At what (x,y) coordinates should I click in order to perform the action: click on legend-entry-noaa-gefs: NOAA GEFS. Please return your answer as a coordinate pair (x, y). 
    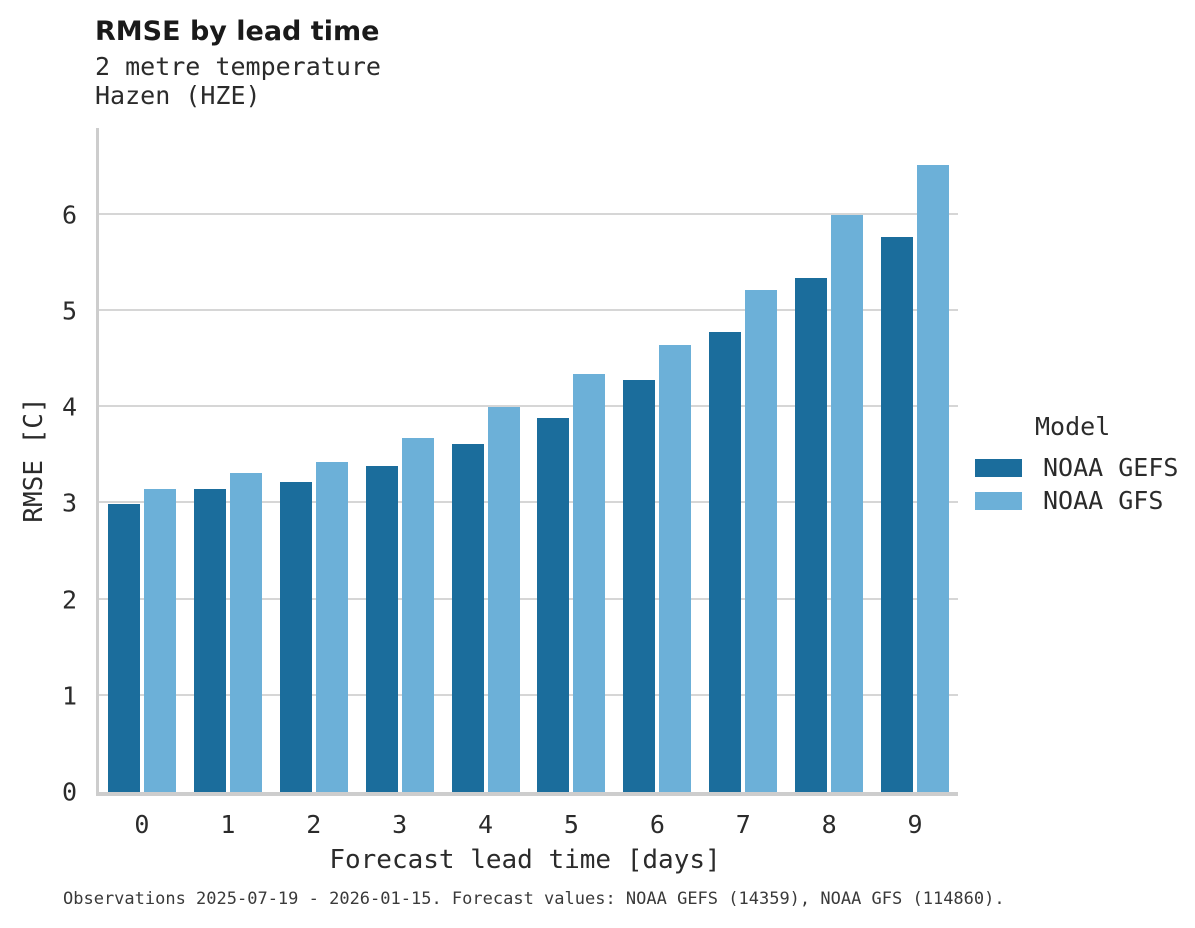
    Looking at the image, I should click on (1082, 467).